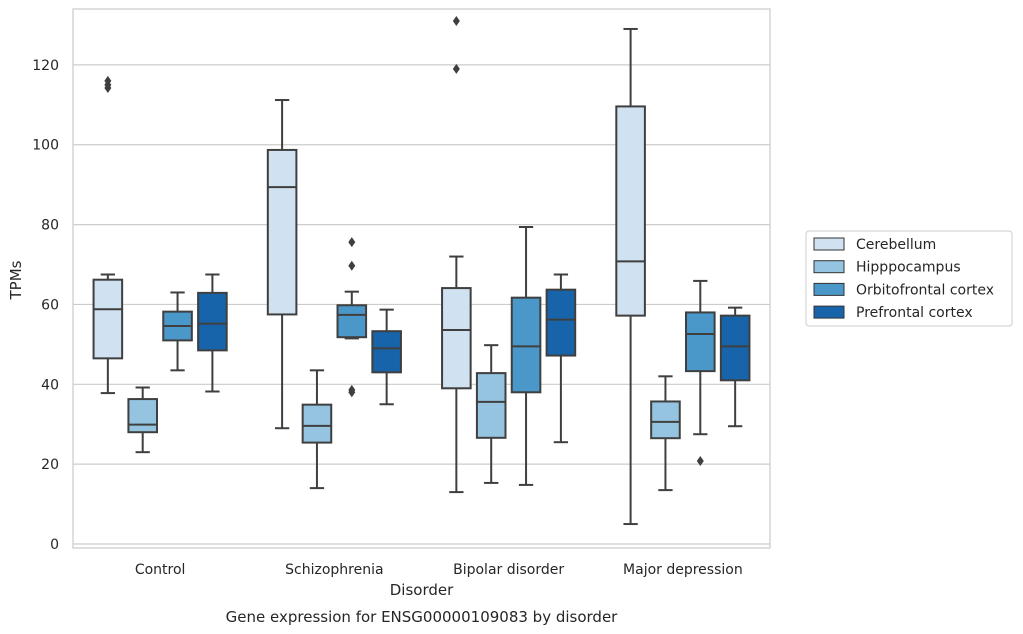 This screenshot has width=1023, height=634. What do you see at coordinates (45, 146) in the screenshot?
I see `y-tick-label: 100` at bounding box center [45, 146].